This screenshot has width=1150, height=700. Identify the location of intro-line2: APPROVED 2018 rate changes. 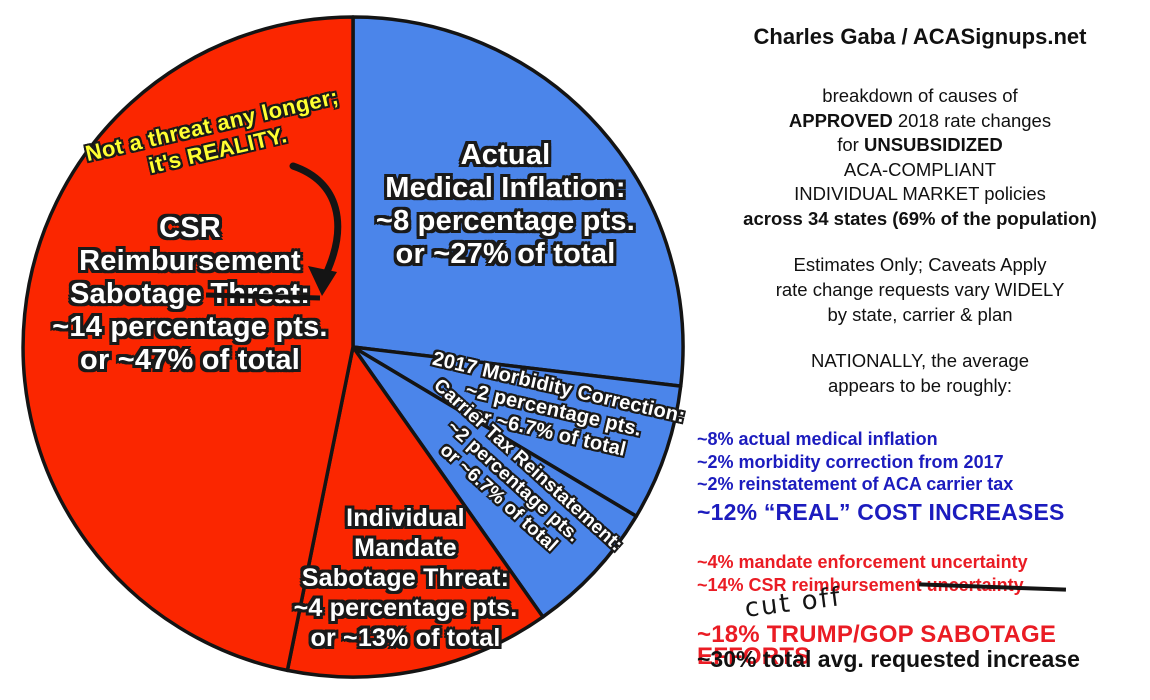
(920, 121).